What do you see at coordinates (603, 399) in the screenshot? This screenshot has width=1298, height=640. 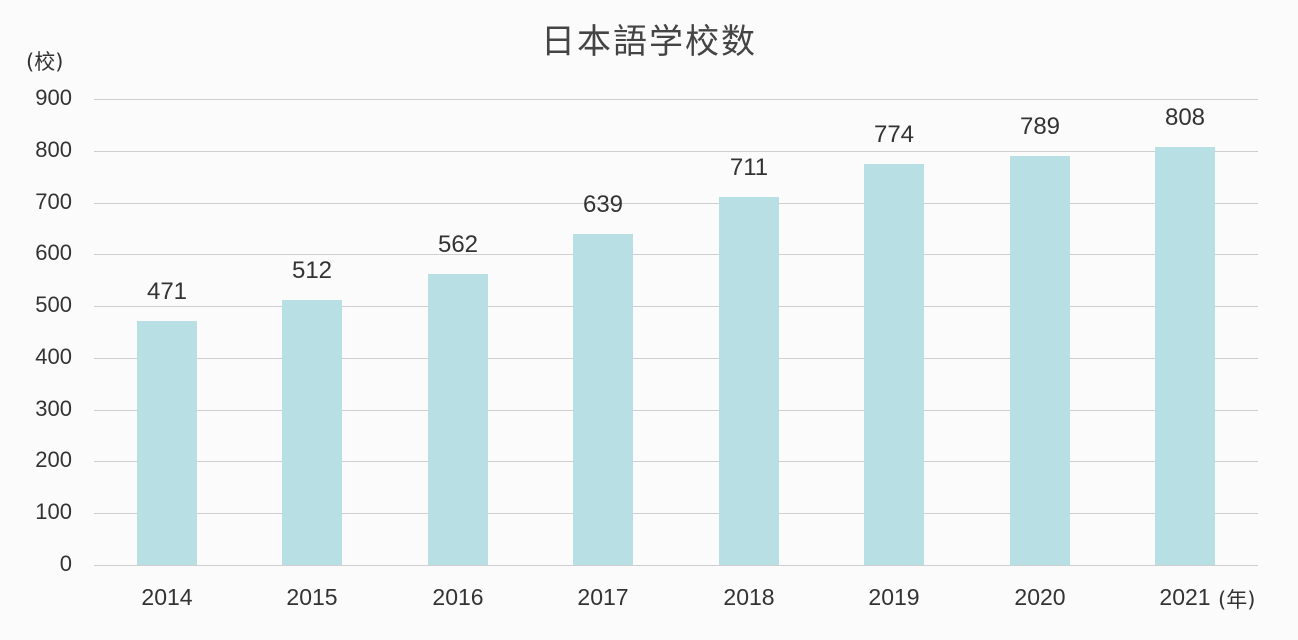 I see `bar-2017` at bounding box center [603, 399].